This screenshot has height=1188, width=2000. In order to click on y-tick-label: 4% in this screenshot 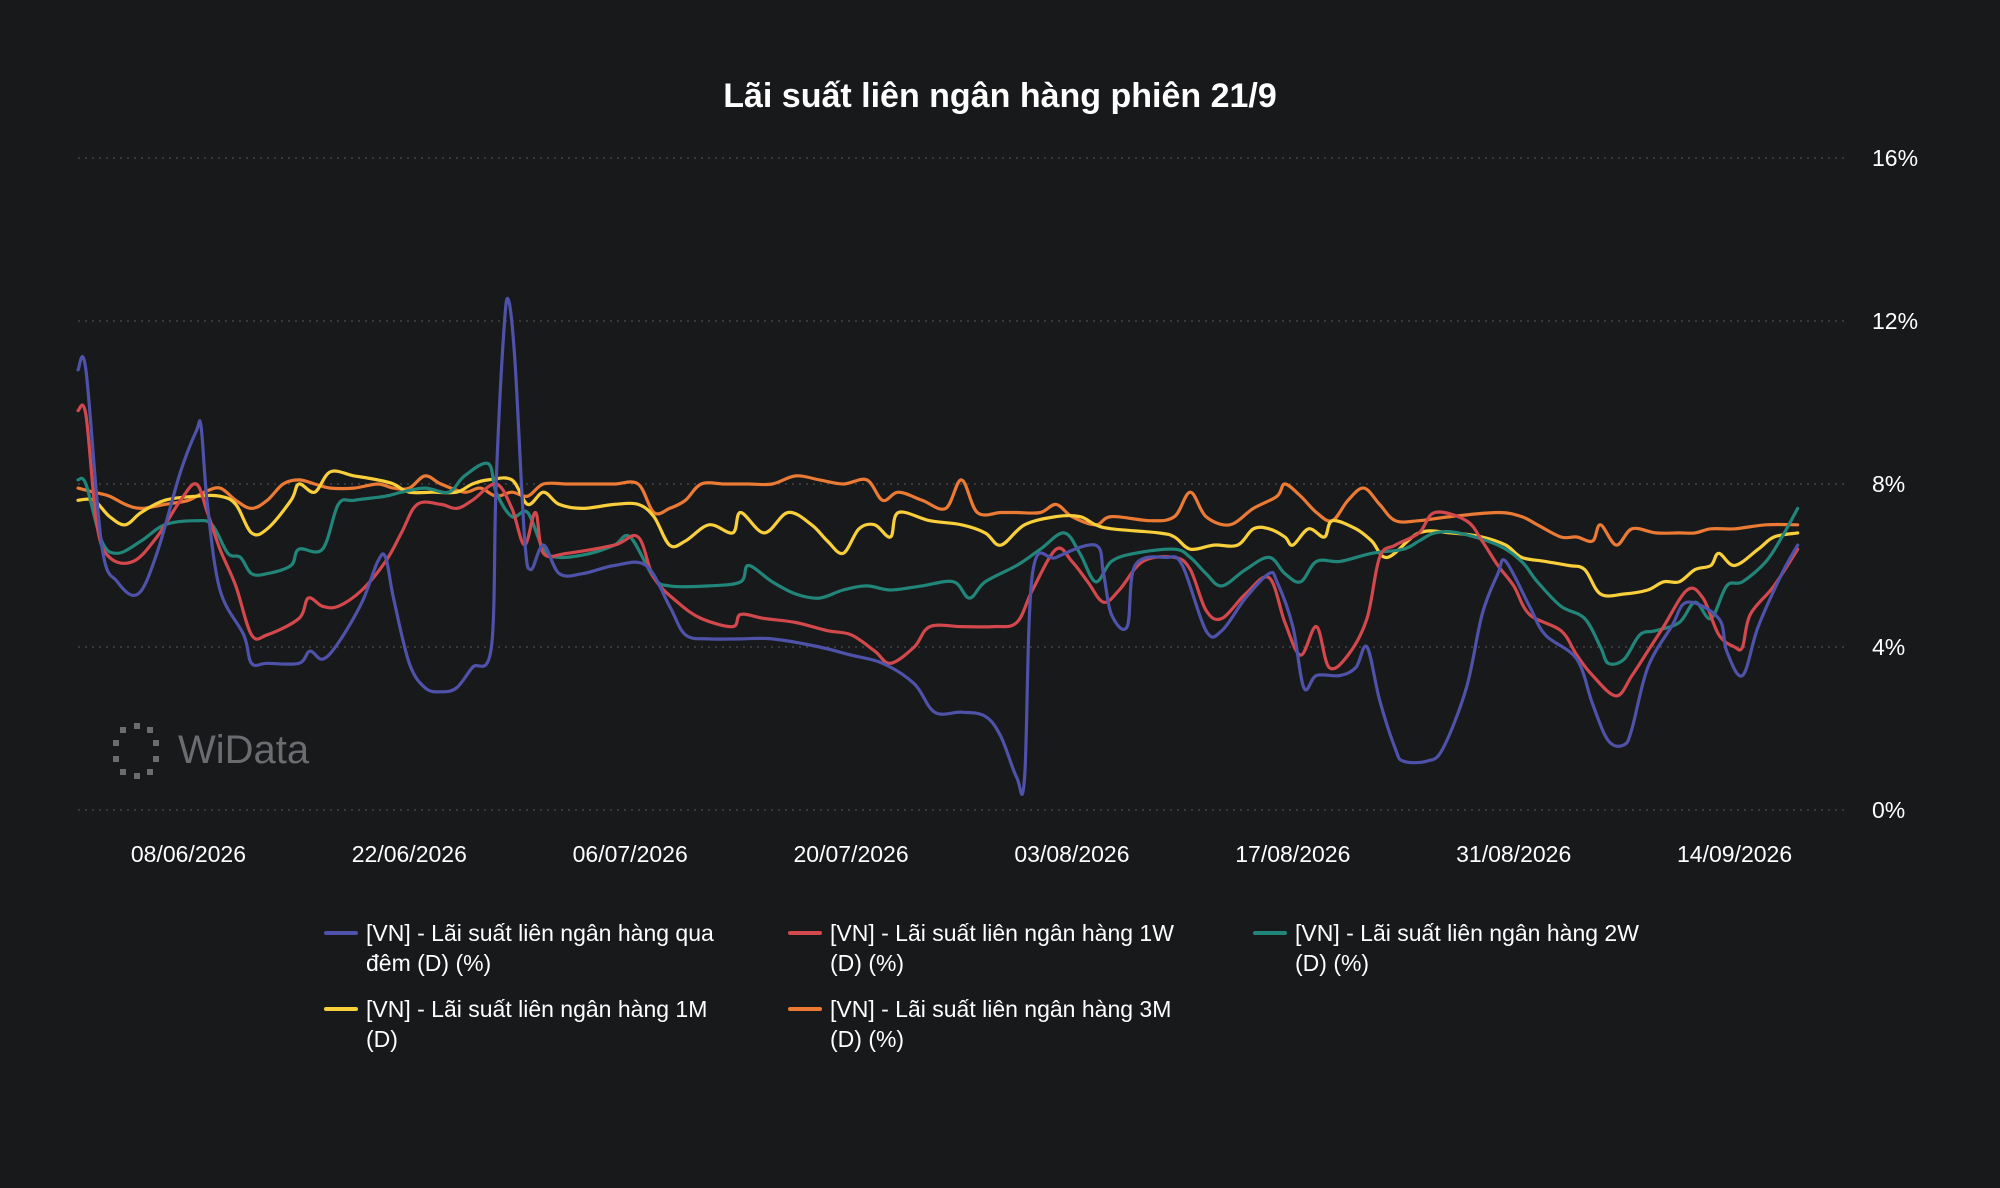, I will do `click(1888, 647)`.